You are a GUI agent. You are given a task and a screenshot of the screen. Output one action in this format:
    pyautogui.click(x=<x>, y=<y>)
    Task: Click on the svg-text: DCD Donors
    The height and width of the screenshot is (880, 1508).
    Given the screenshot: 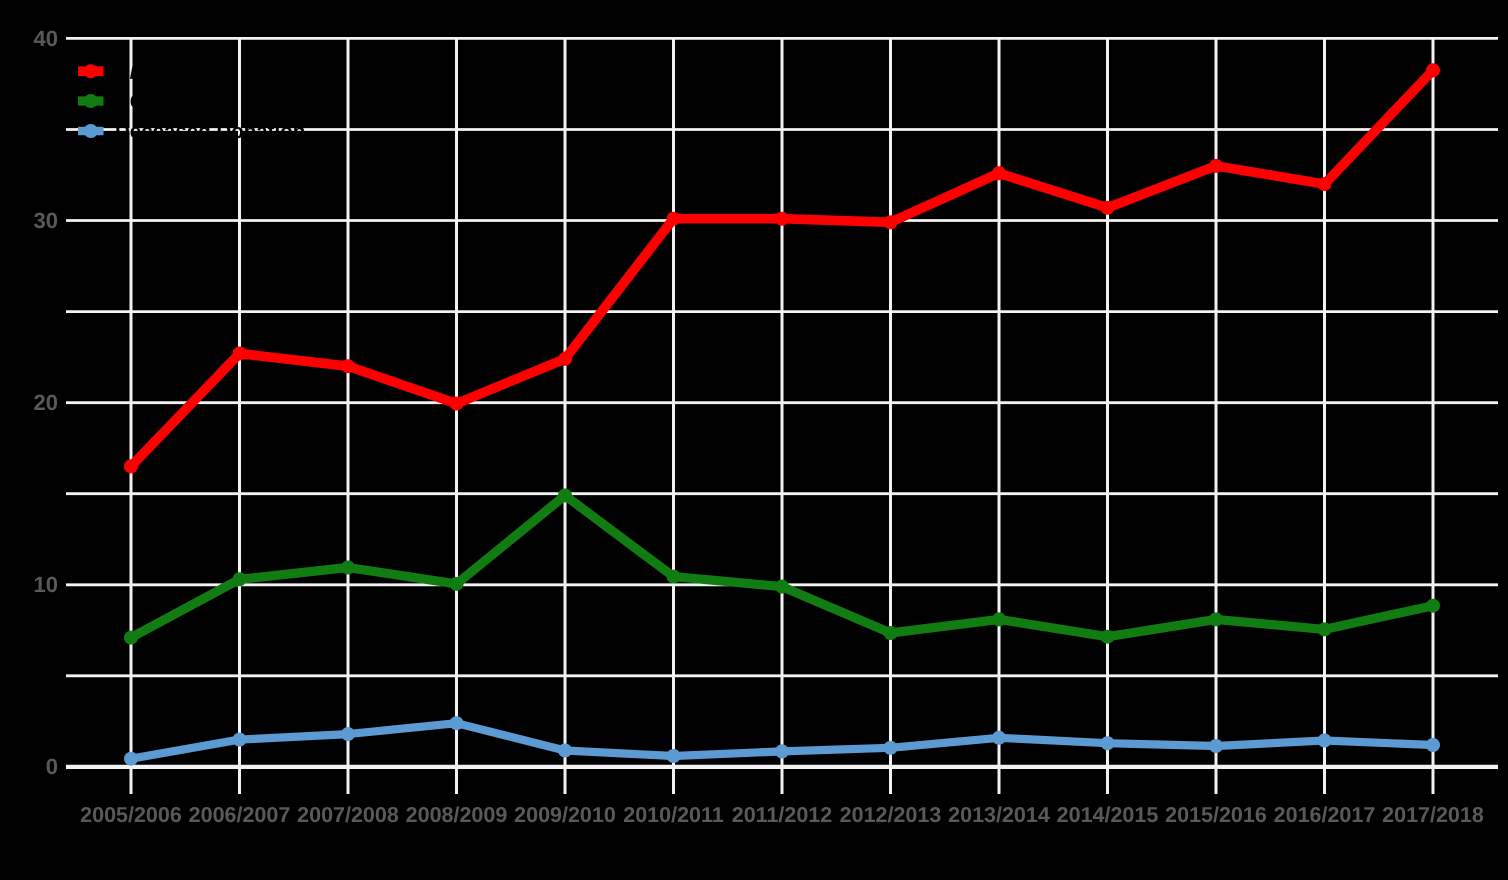 What is the action you would take?
    pyautogui.click(x=176, y=102)
    